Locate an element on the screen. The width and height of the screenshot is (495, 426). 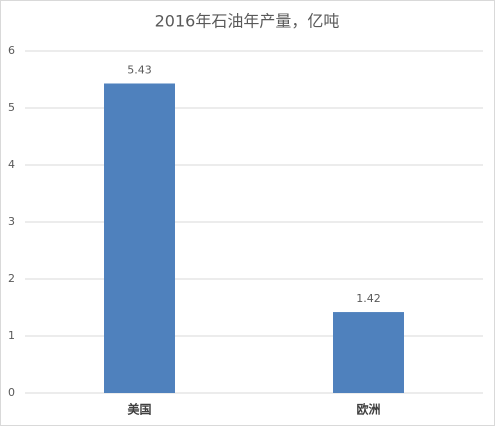
data-label: 1.42 is located at coordinates (368, 298).